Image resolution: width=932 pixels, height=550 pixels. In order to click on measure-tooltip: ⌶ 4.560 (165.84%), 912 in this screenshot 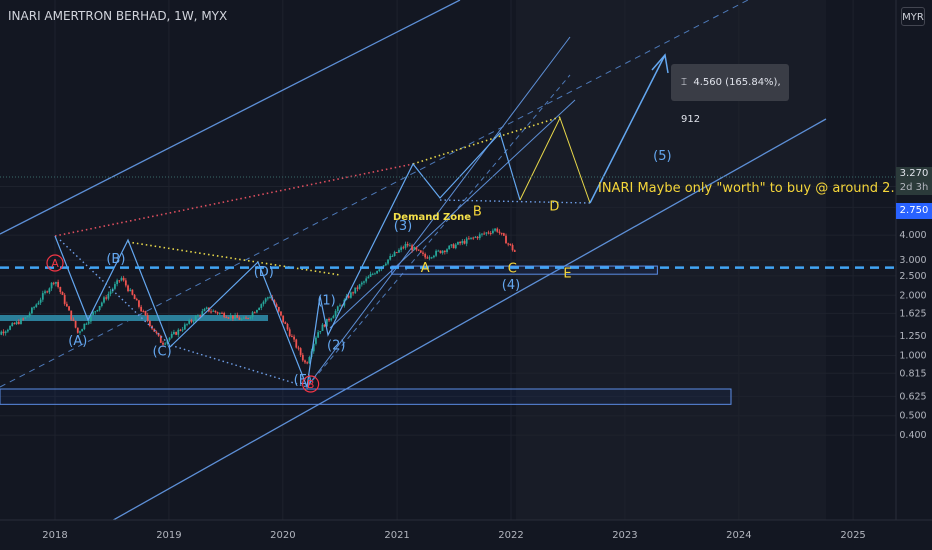, I will do `click(730, 94)`.